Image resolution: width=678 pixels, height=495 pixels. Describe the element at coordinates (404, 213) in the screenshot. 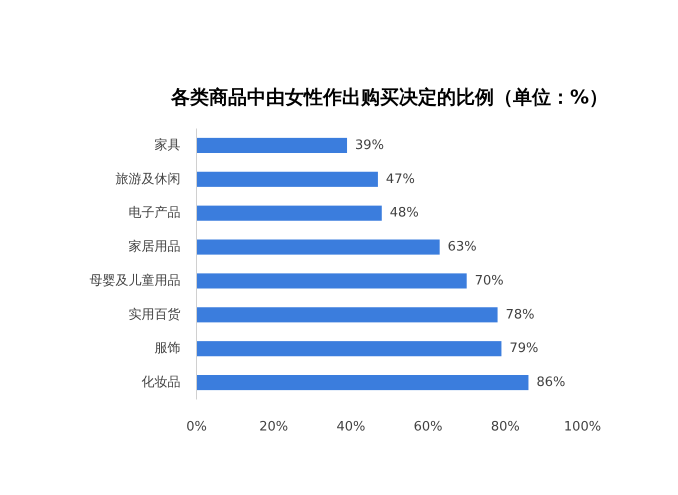

I see `data-label: 48%` at that location.